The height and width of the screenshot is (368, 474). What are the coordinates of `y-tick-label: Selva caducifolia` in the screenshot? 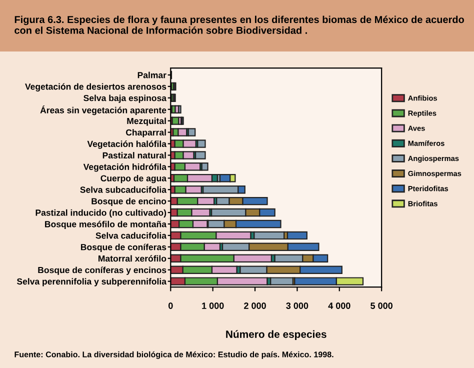 It's located at (131, 235).